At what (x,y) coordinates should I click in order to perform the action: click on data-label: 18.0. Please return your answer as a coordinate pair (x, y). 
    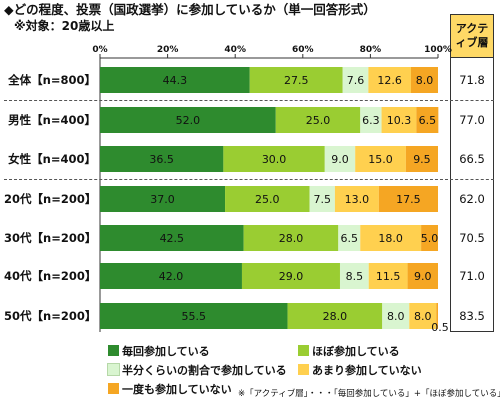
    Looking at the image, I should click on (390, 238).